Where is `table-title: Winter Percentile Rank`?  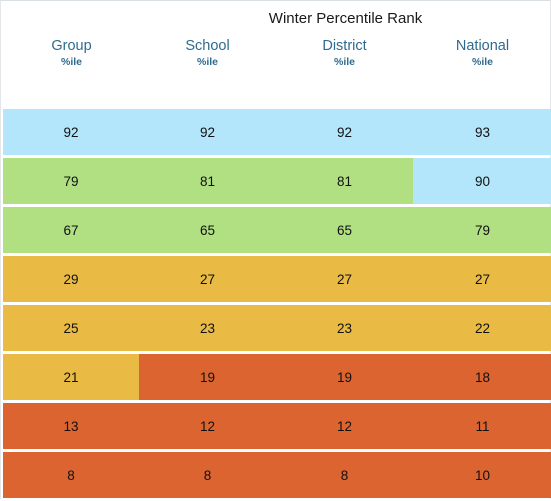
table-title: Winter Percentile Rank is located at coordinates (345, 18).